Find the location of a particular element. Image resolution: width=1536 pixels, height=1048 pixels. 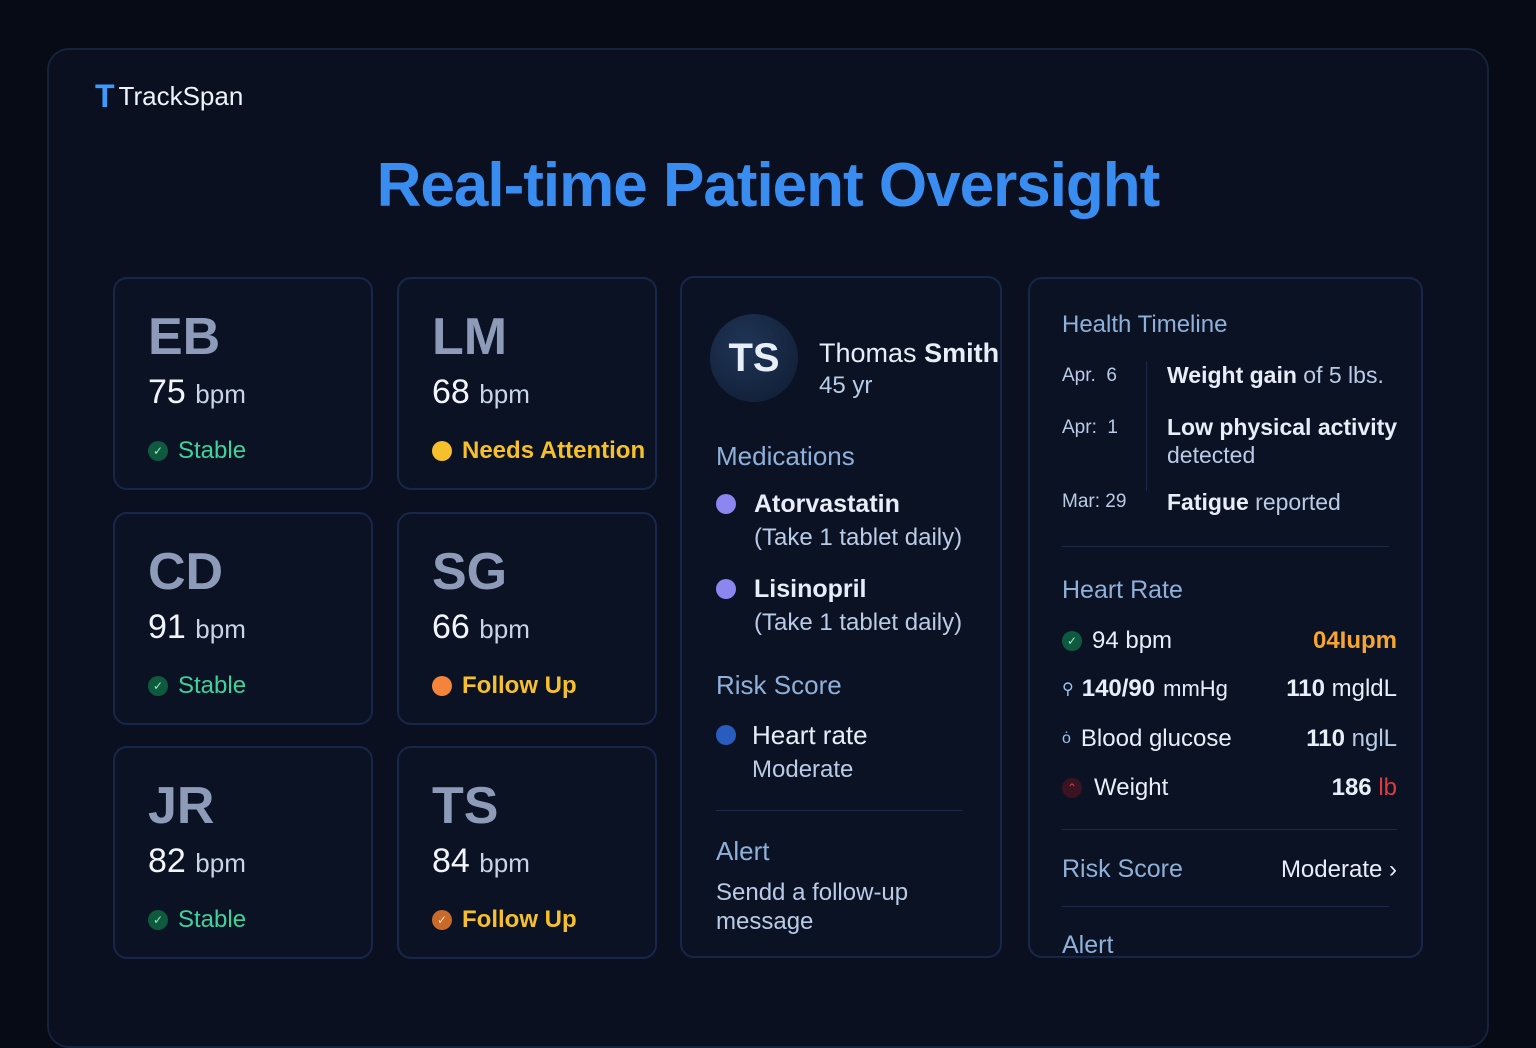

patient-card: CD 91 bpm ✓ Stable is located at coordinates (243, 618).